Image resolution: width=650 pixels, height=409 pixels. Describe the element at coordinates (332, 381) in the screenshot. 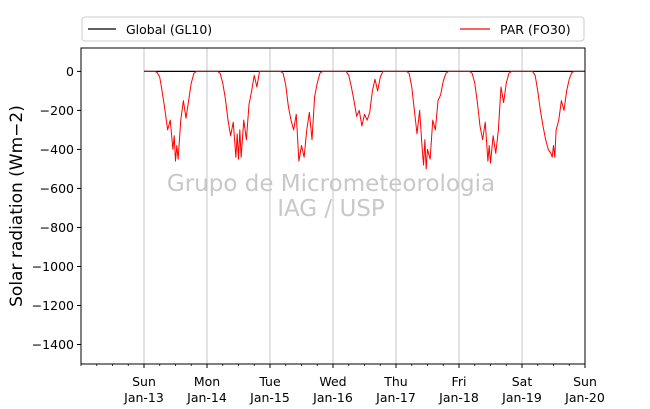

I see `x-tick-label-day: Wed` at that location.